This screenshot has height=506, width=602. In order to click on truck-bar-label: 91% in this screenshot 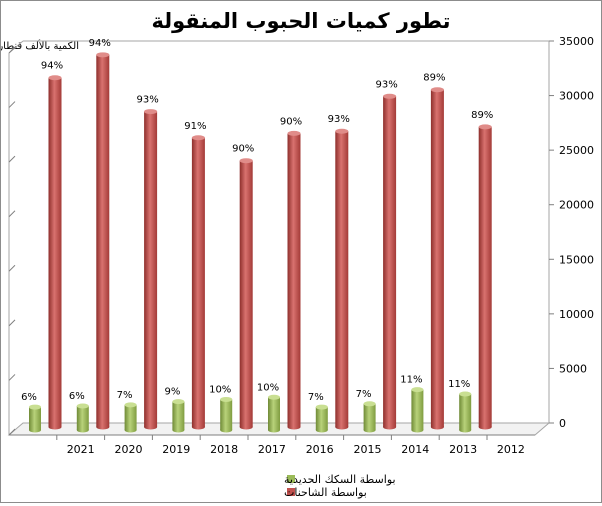, I will do `click(195, 126)`.